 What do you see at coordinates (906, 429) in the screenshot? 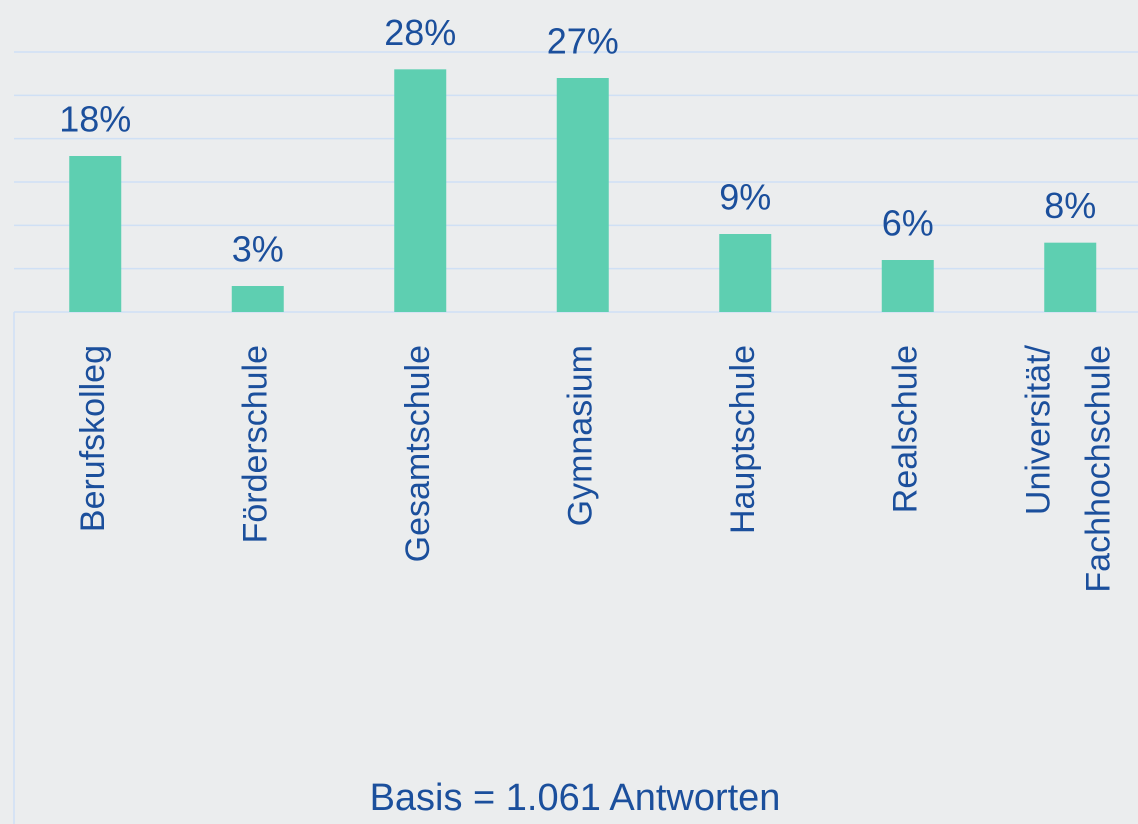
I see `x-tick-label: Realschule` at bounding box center [906, 429].